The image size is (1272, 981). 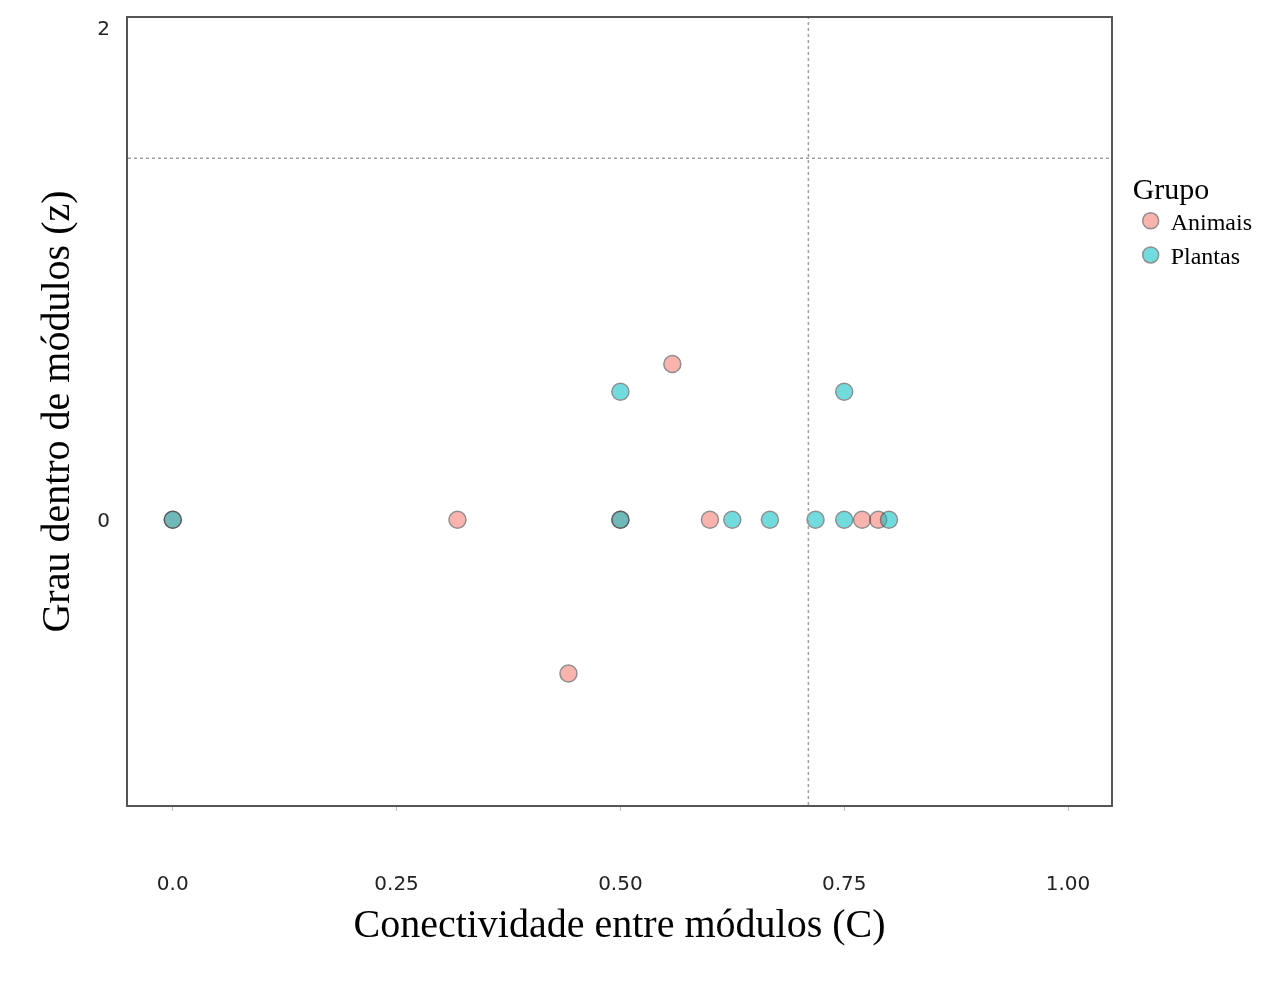 What do you see at coordinates (103, 27) in the screenshot?
I see `y-tick-label: 2` at bounding box center [103, 27].